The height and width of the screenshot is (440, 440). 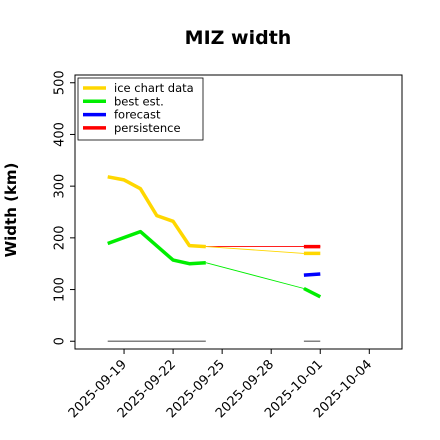 I want to click on legend-label-2: forecast, so click(x=137, y=115).